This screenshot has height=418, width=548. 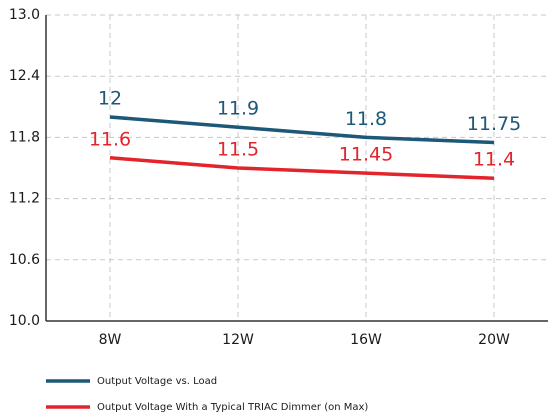 What do you see at coordinates (157, 381) in the screenshot?
I see `legend-label: Output Voltage vs. Load` at bounding box center [157, 381].